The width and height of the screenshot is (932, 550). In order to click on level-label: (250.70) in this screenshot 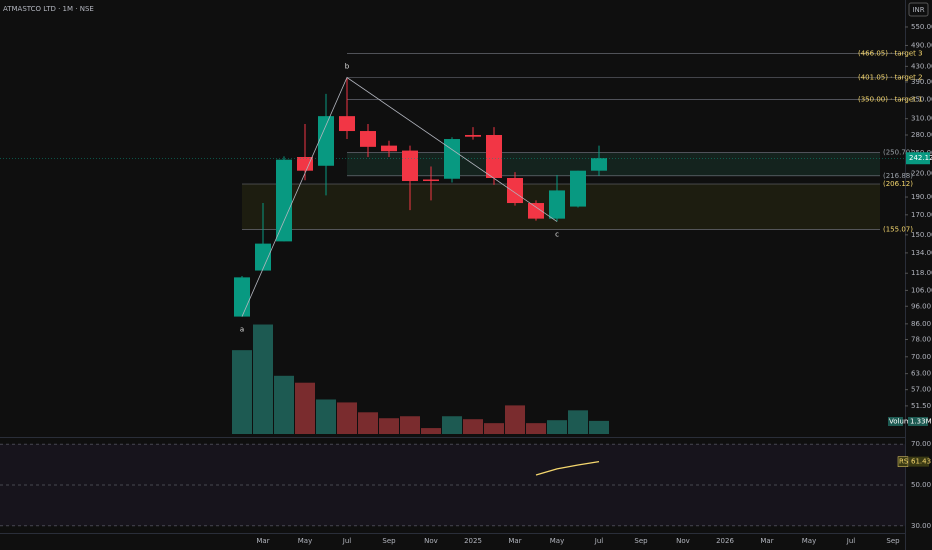, I will do `click(898, 153)`.